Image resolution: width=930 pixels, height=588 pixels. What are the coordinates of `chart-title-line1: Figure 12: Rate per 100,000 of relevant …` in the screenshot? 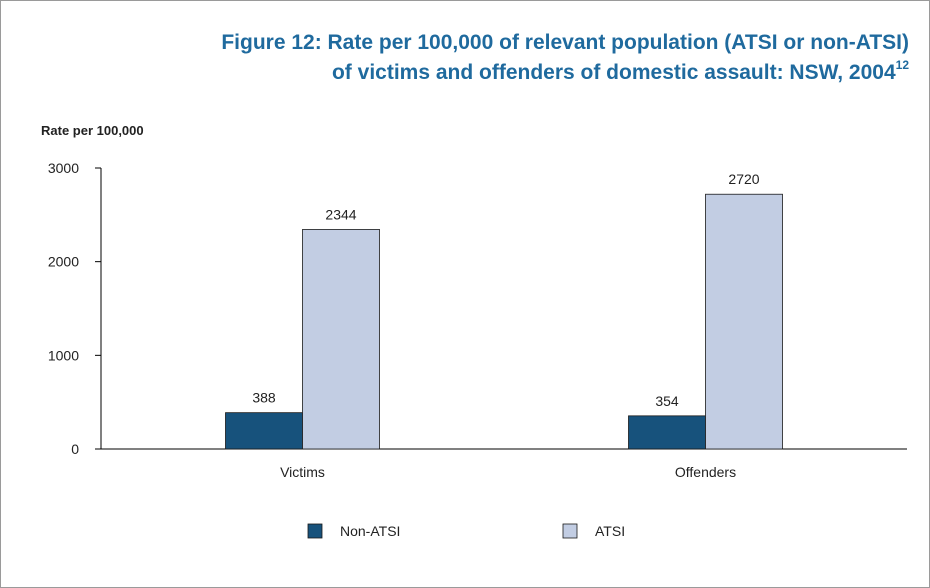 It's located at (565, 42).